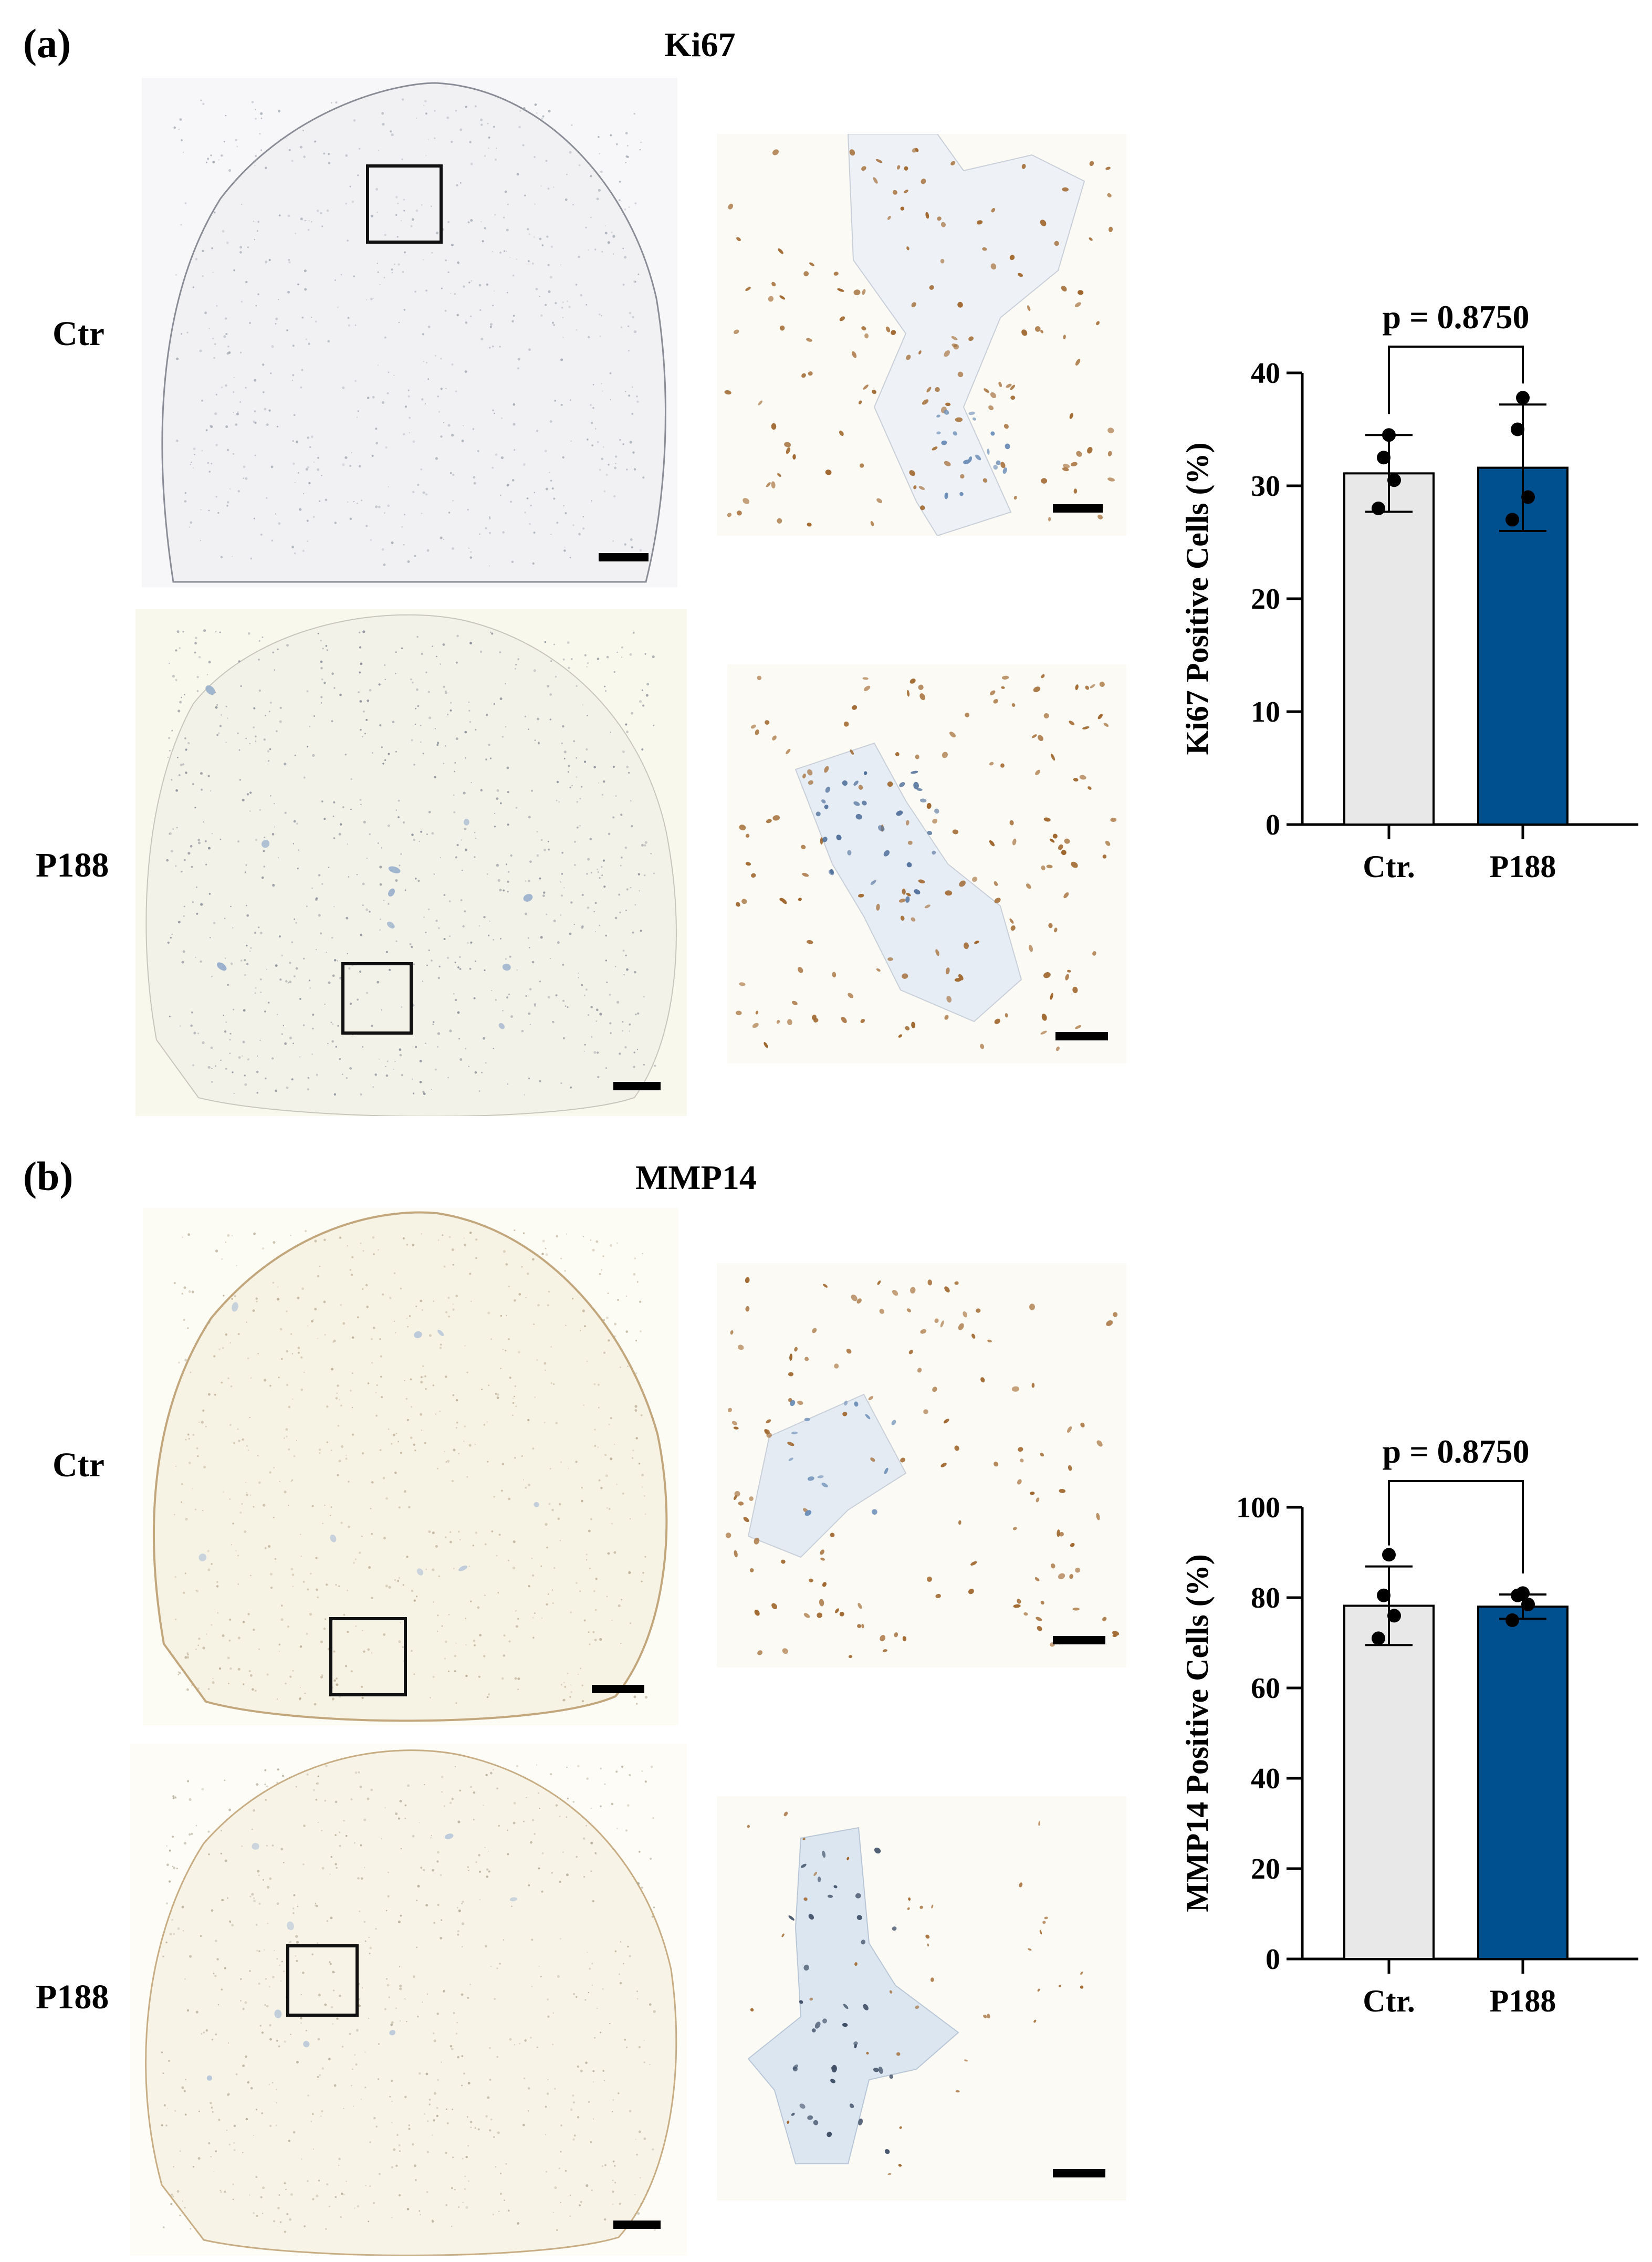 The height and width of the screenshot is (2262, 1652). What do you see at coordinates (700, 45) in the screenshot?
I see `panel-a-title: Ki67` at bounding box center [700, 45].